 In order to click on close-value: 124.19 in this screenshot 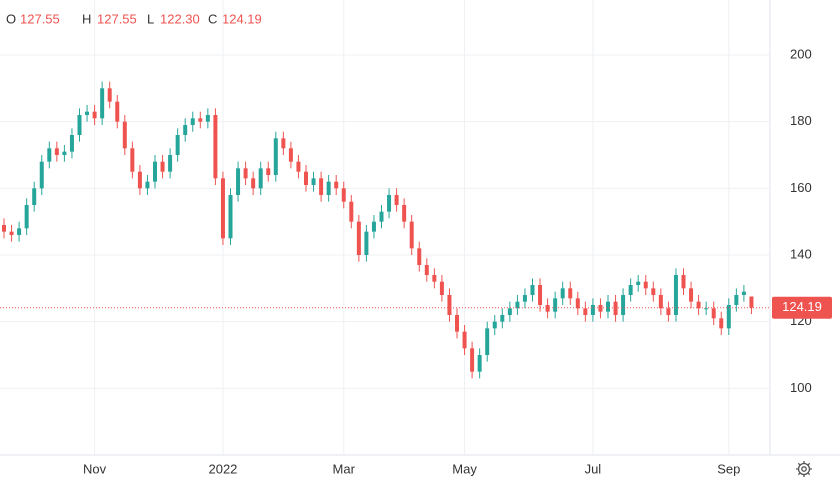, I will do `click(242, 18)`.